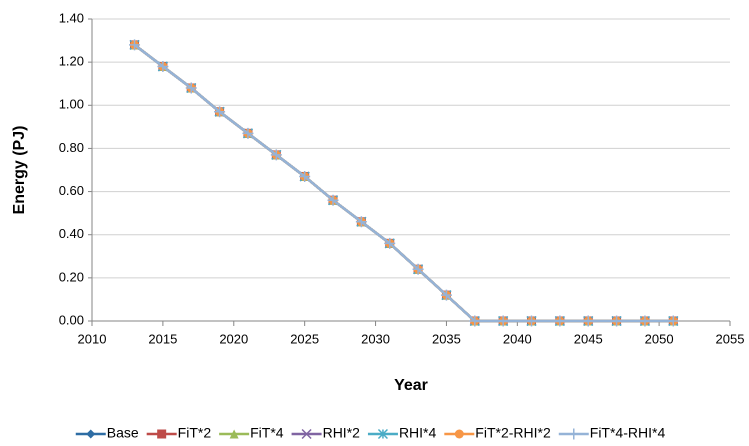 The width and height of the screenshot is (749, 446). I want to click on legend-label: FiT*2-RHI*2, so click(513, 433).